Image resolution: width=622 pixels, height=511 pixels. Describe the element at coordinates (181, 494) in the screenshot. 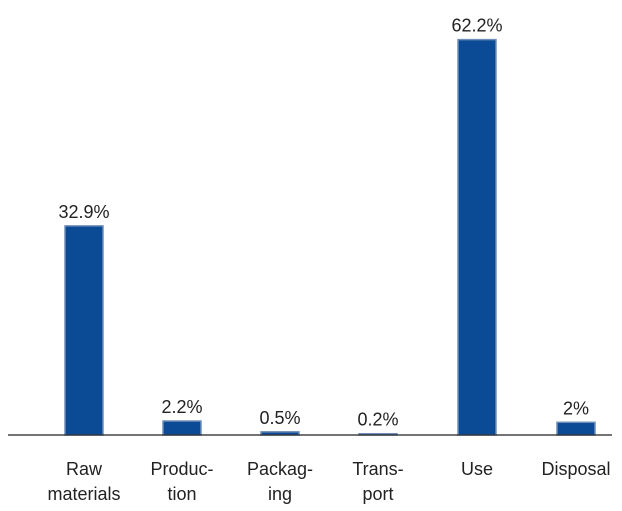

I see `category-label-1-line-1: tion` at that location.